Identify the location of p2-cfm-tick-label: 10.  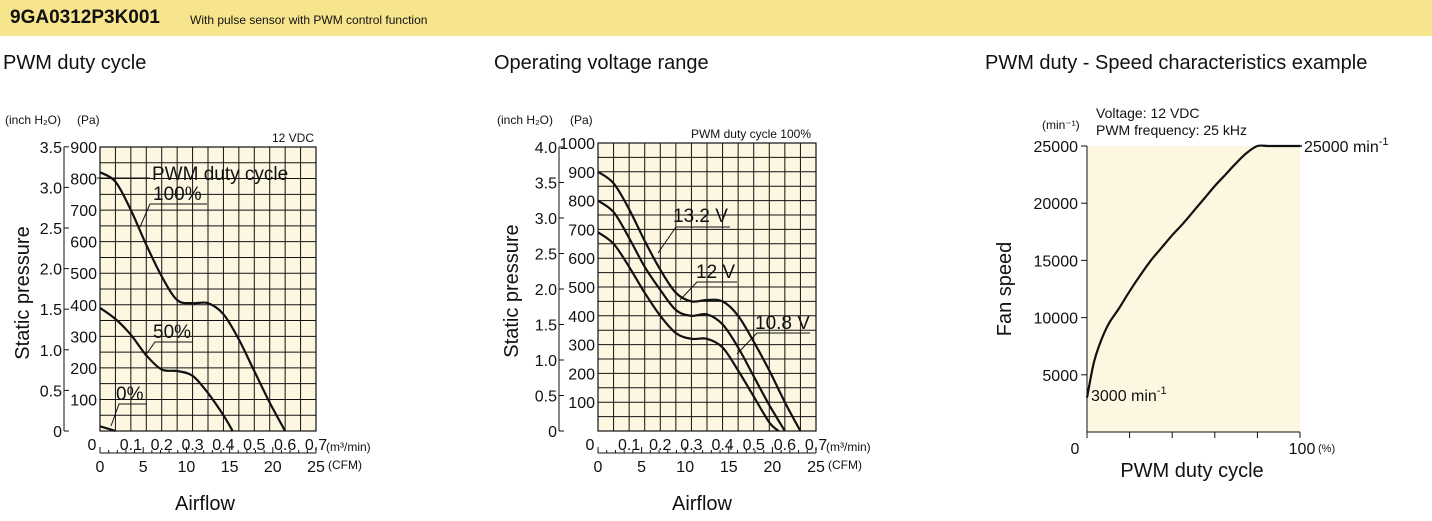
(685, 467).